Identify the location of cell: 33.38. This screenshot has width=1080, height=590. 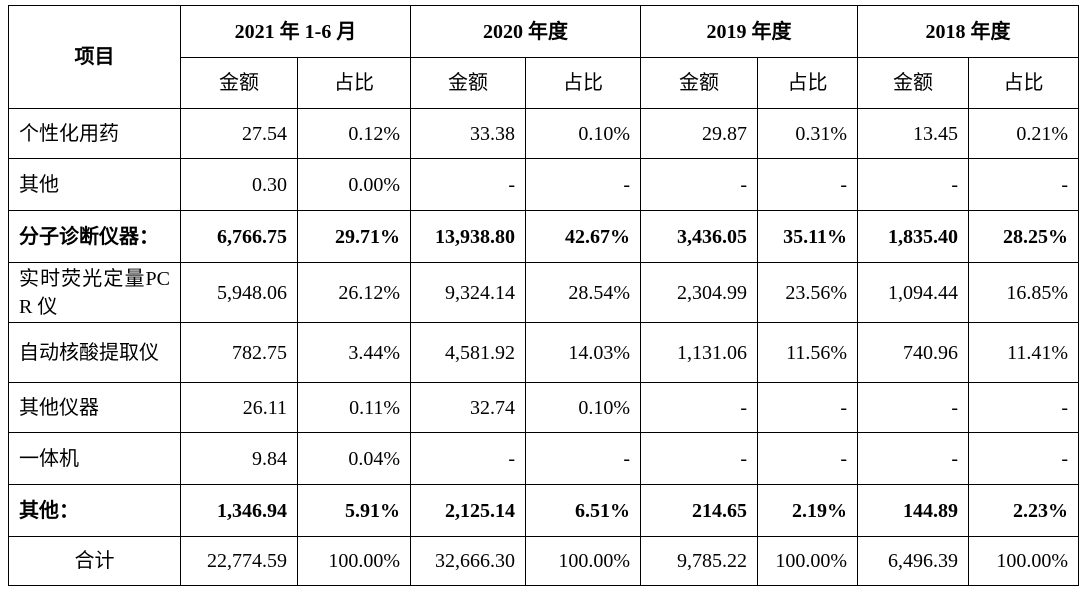
(468, 133).